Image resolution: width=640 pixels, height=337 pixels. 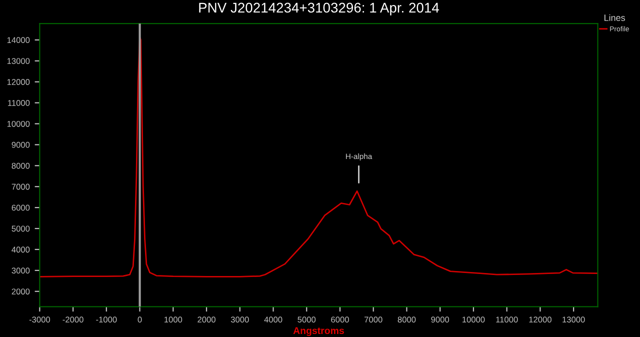 I want to click on x-tick-label: 2000, so click(x=207, y=319).